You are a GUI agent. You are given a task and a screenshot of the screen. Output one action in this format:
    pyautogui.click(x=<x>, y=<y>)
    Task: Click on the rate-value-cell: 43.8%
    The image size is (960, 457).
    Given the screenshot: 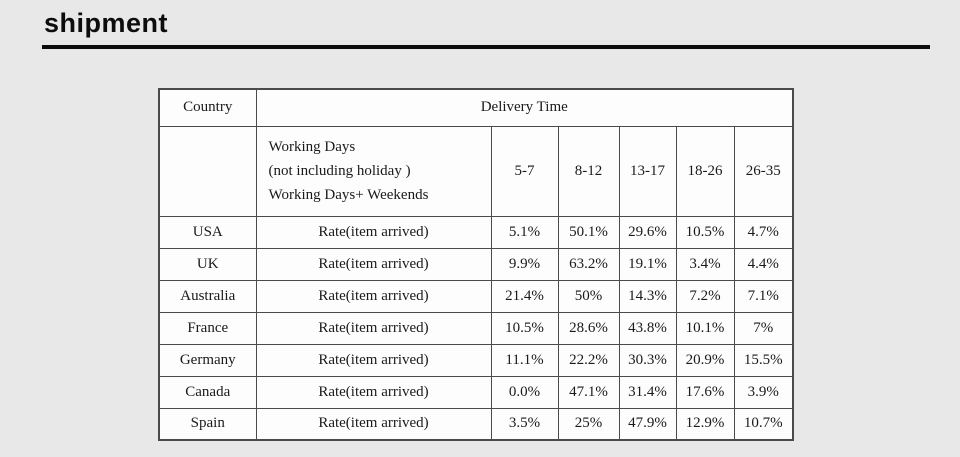 What is the action you would take?
    pyautogui.click(x=647, y=328)
    